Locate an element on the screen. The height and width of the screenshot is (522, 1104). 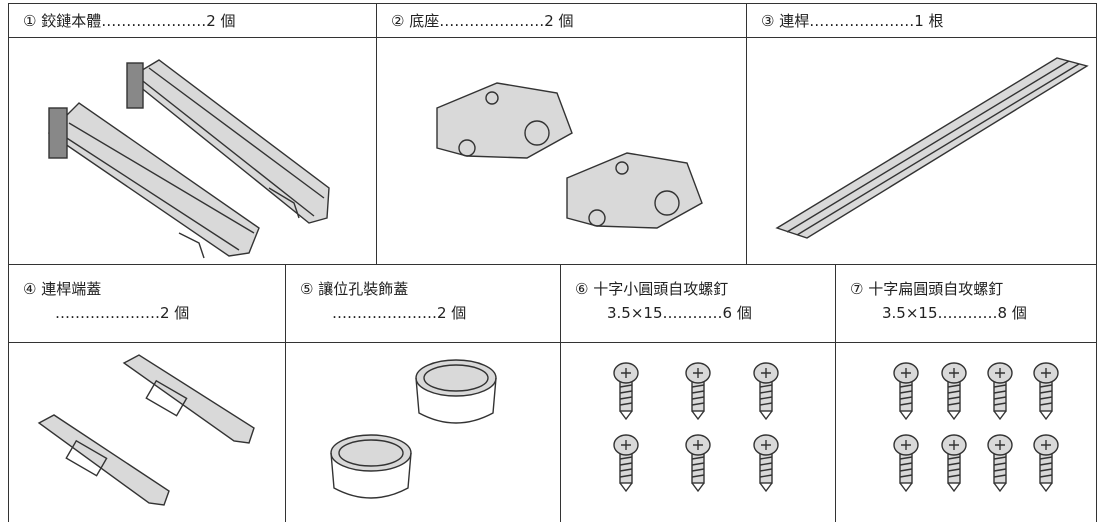
part-header: ⑤ 讓位孔裝飾蓋 …………………2 個 is located at coordinates (422, 303).